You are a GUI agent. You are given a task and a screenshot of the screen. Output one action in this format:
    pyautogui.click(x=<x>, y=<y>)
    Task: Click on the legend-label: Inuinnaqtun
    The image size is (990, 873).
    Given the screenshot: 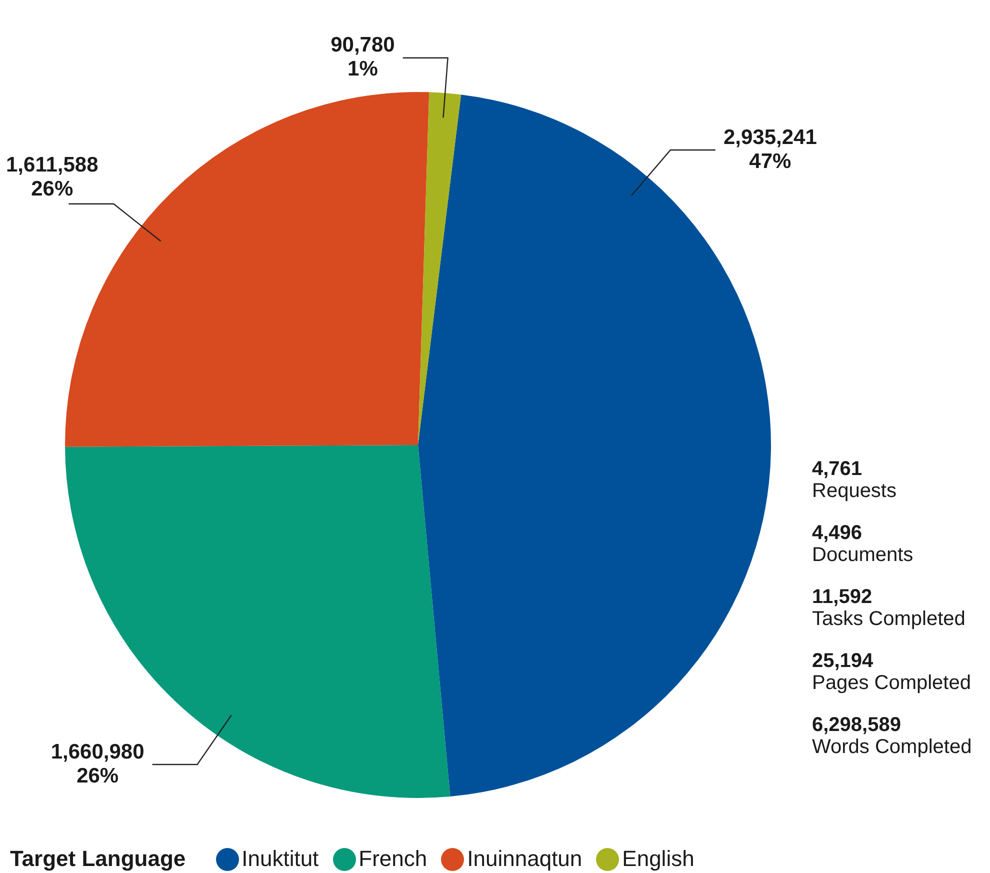 What is the action you would take?
    pyautogui.click(x=524, y=859)
    